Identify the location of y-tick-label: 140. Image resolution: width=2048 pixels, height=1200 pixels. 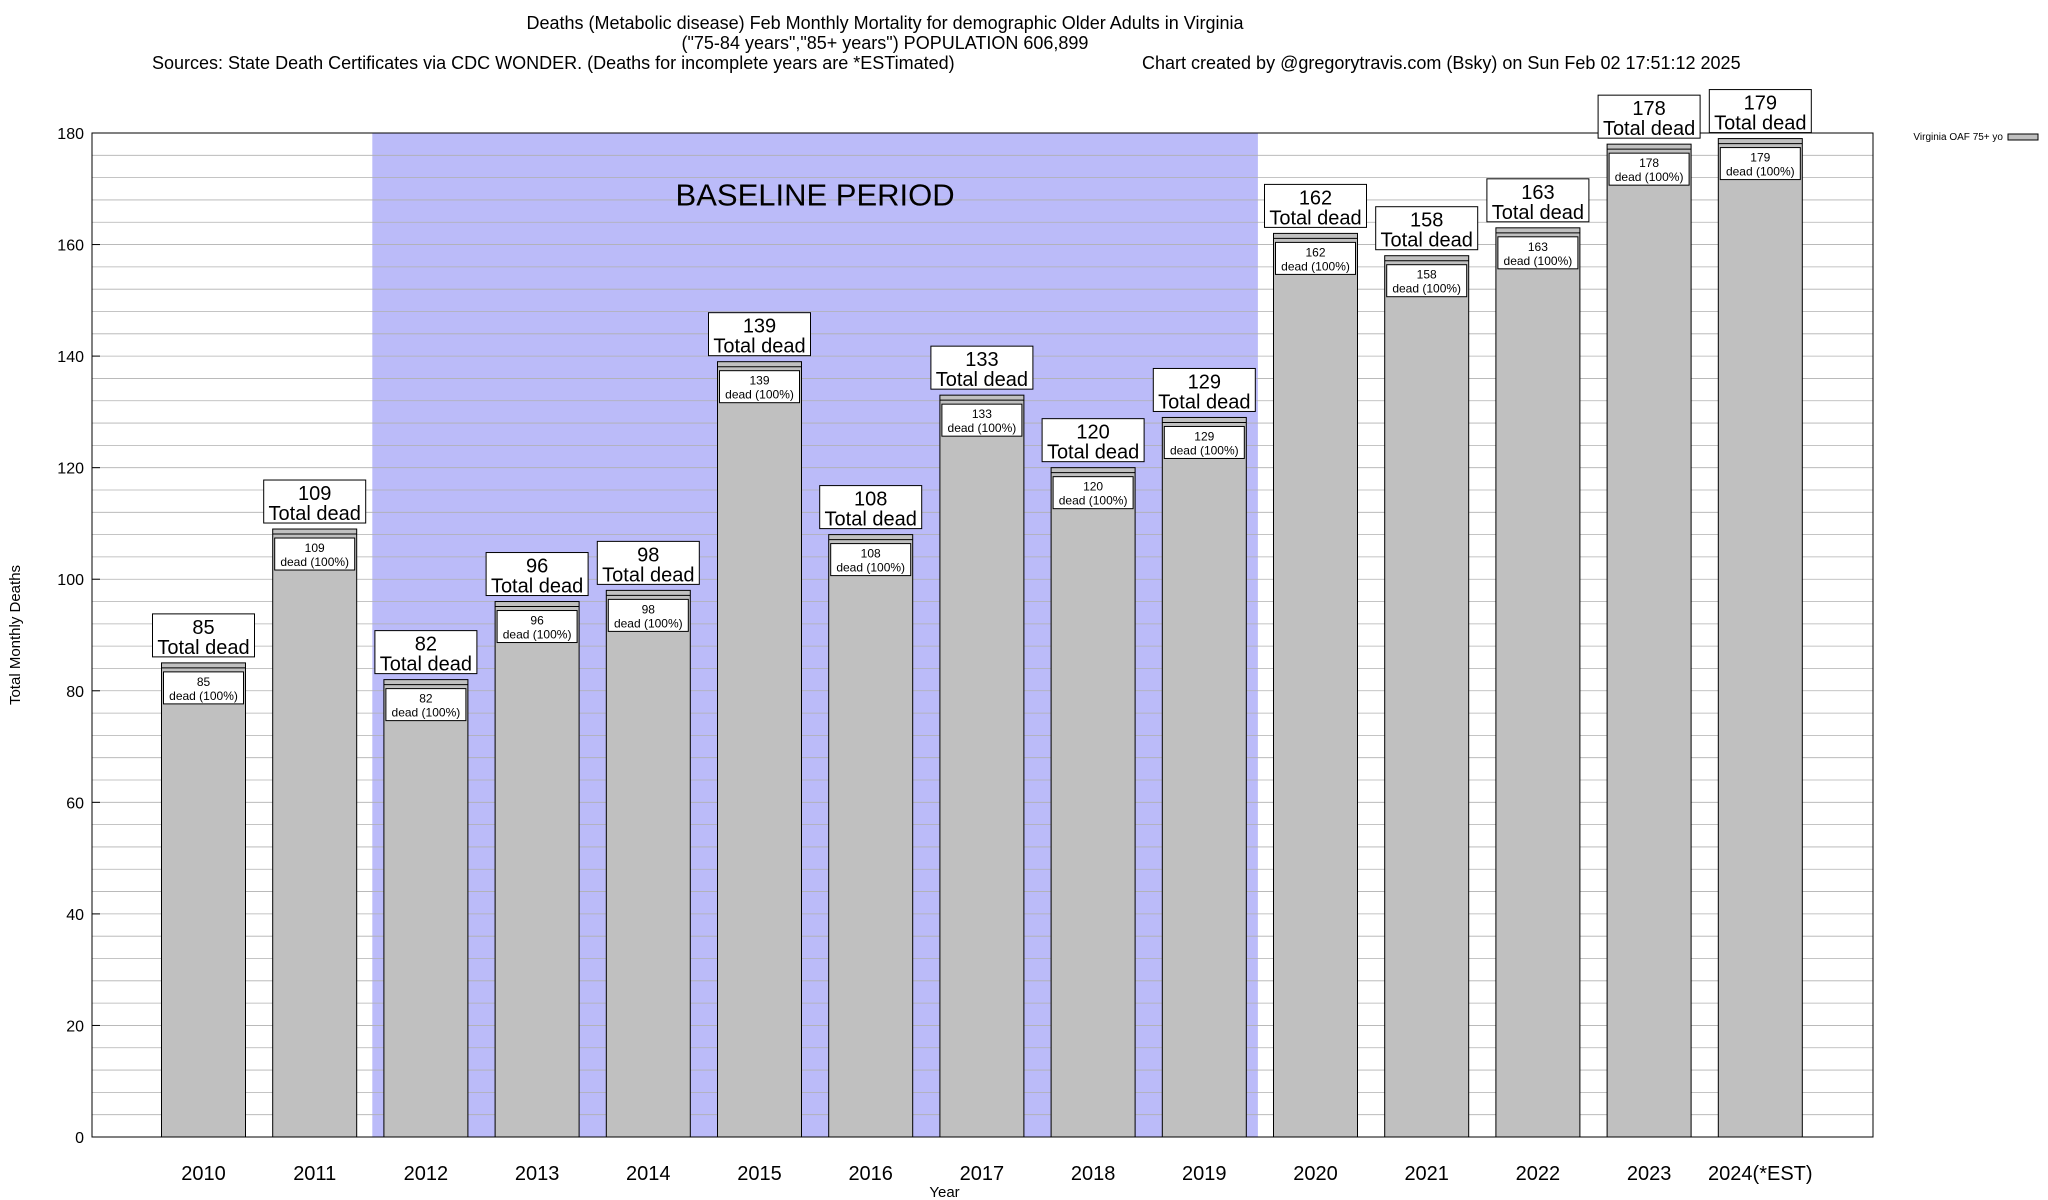
(70, 357).